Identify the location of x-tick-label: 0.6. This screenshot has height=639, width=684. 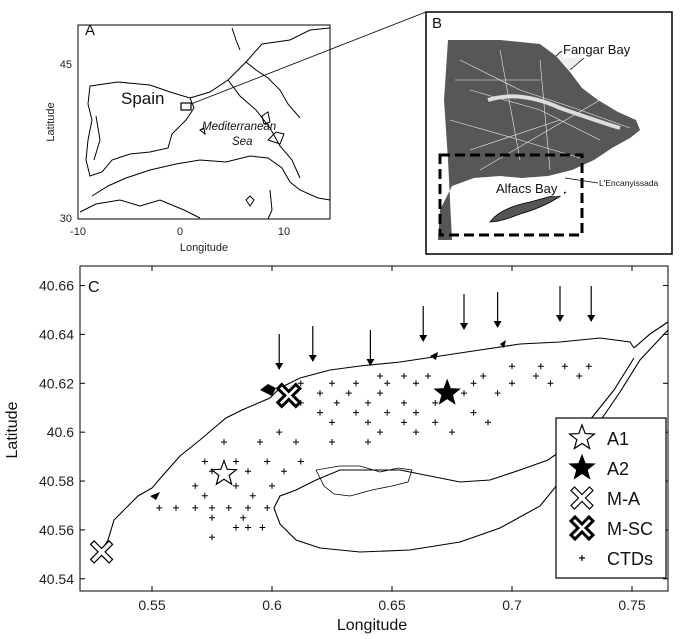
(272, 605).